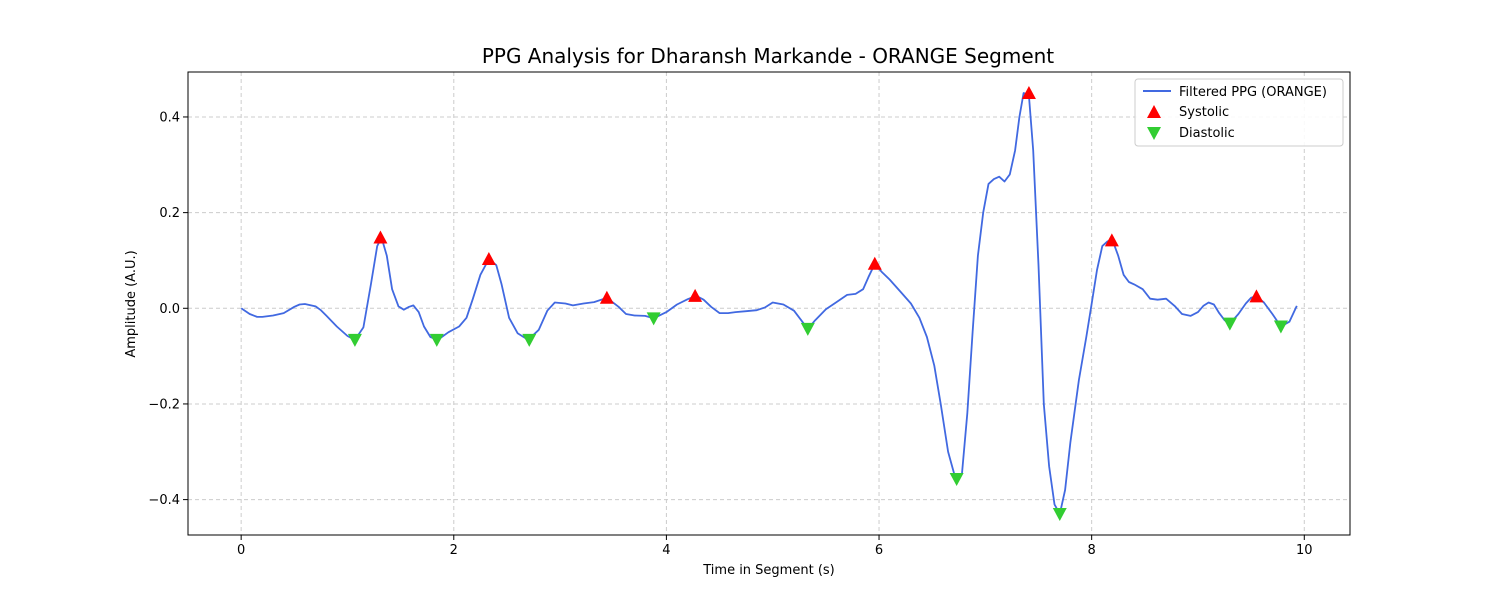 The width and height of the screenshot is (1500, 600). I want to click on x-tick-label: 4, so click(666, 550).